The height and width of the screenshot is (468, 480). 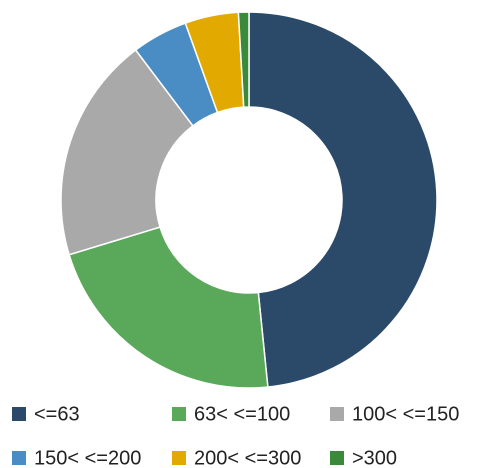 I want to click on legend-label: 100< <=150, so click(x=405, y=414).